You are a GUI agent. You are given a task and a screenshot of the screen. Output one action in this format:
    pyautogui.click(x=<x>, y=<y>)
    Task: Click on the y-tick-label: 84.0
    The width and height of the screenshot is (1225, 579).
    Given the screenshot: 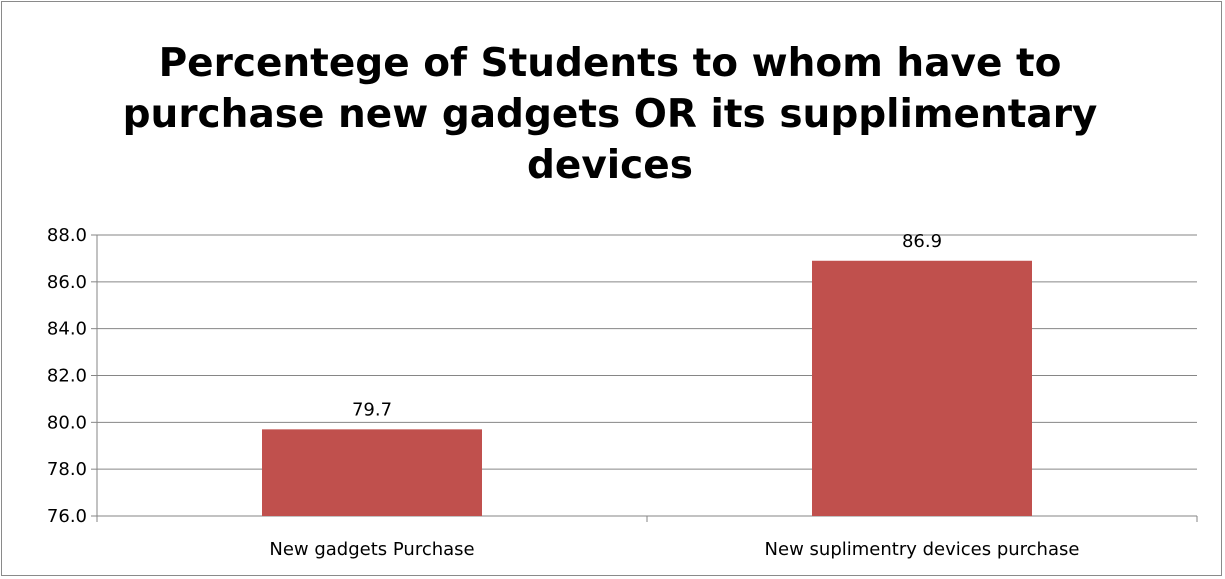 What is the action you would take?
    pyautogui.click(x=67, y=329)
    